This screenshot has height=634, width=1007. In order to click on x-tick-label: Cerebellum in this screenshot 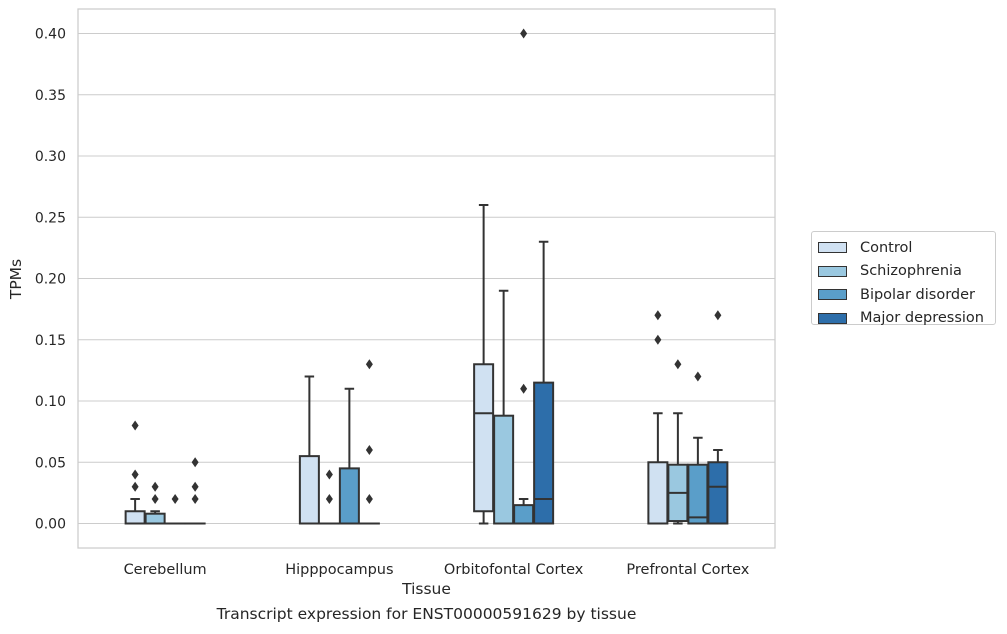, I will do `click(165, 570)`.